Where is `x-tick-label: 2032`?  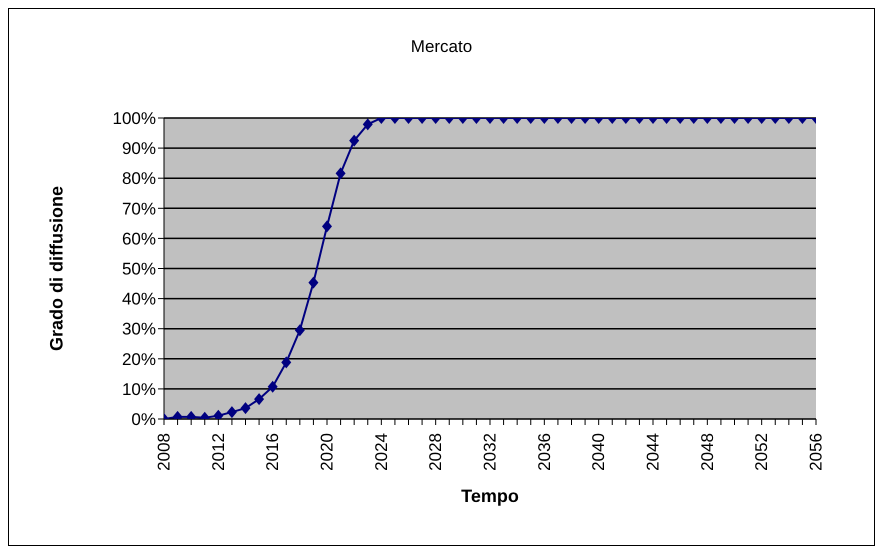
x-tick-label: 2032 is located at coordinates (490, 452).